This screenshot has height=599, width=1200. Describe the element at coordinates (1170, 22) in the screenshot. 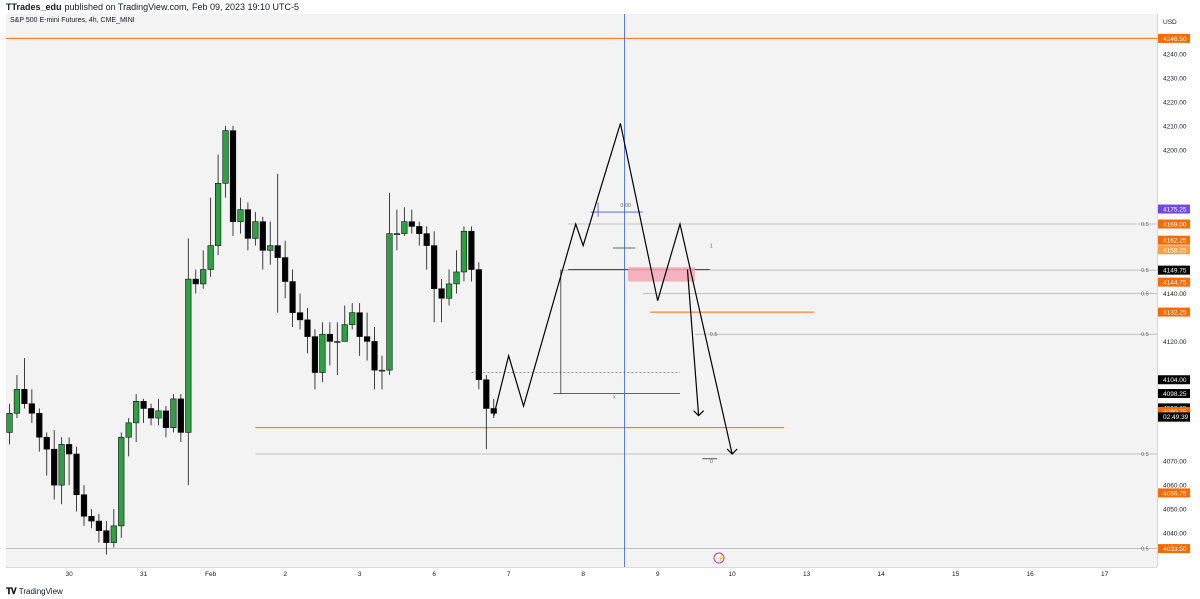

I see `currency-label: USD` at that location.